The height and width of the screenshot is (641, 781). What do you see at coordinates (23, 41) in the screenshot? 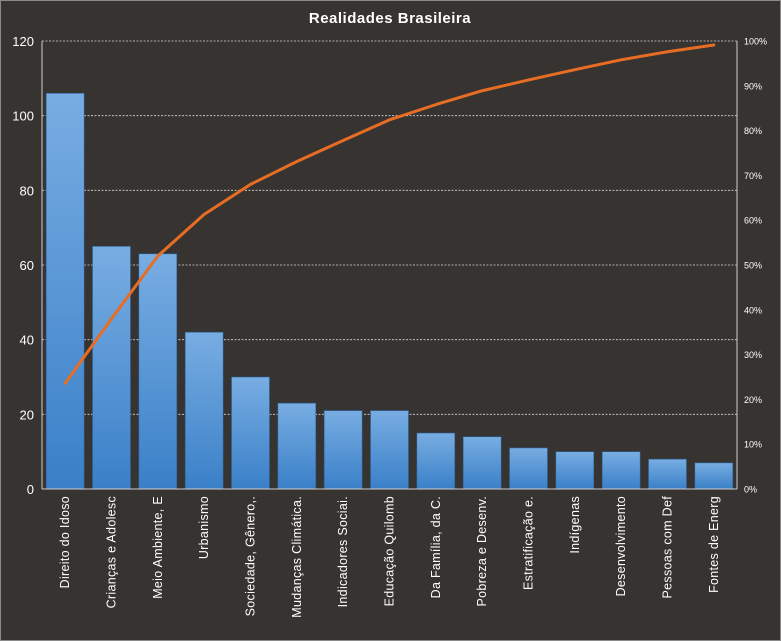
I see `y-tick-label: 120` at bounding box center [23, 41].